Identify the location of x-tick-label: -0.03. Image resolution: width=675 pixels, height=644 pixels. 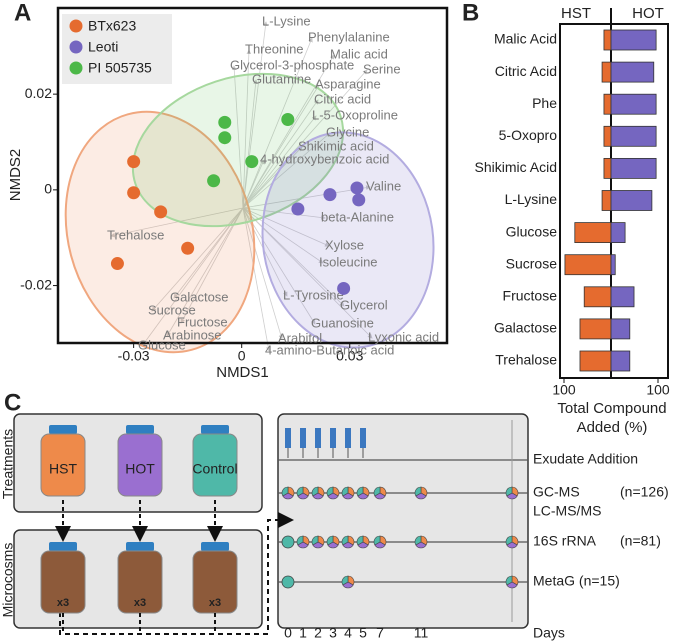
(134, 356).